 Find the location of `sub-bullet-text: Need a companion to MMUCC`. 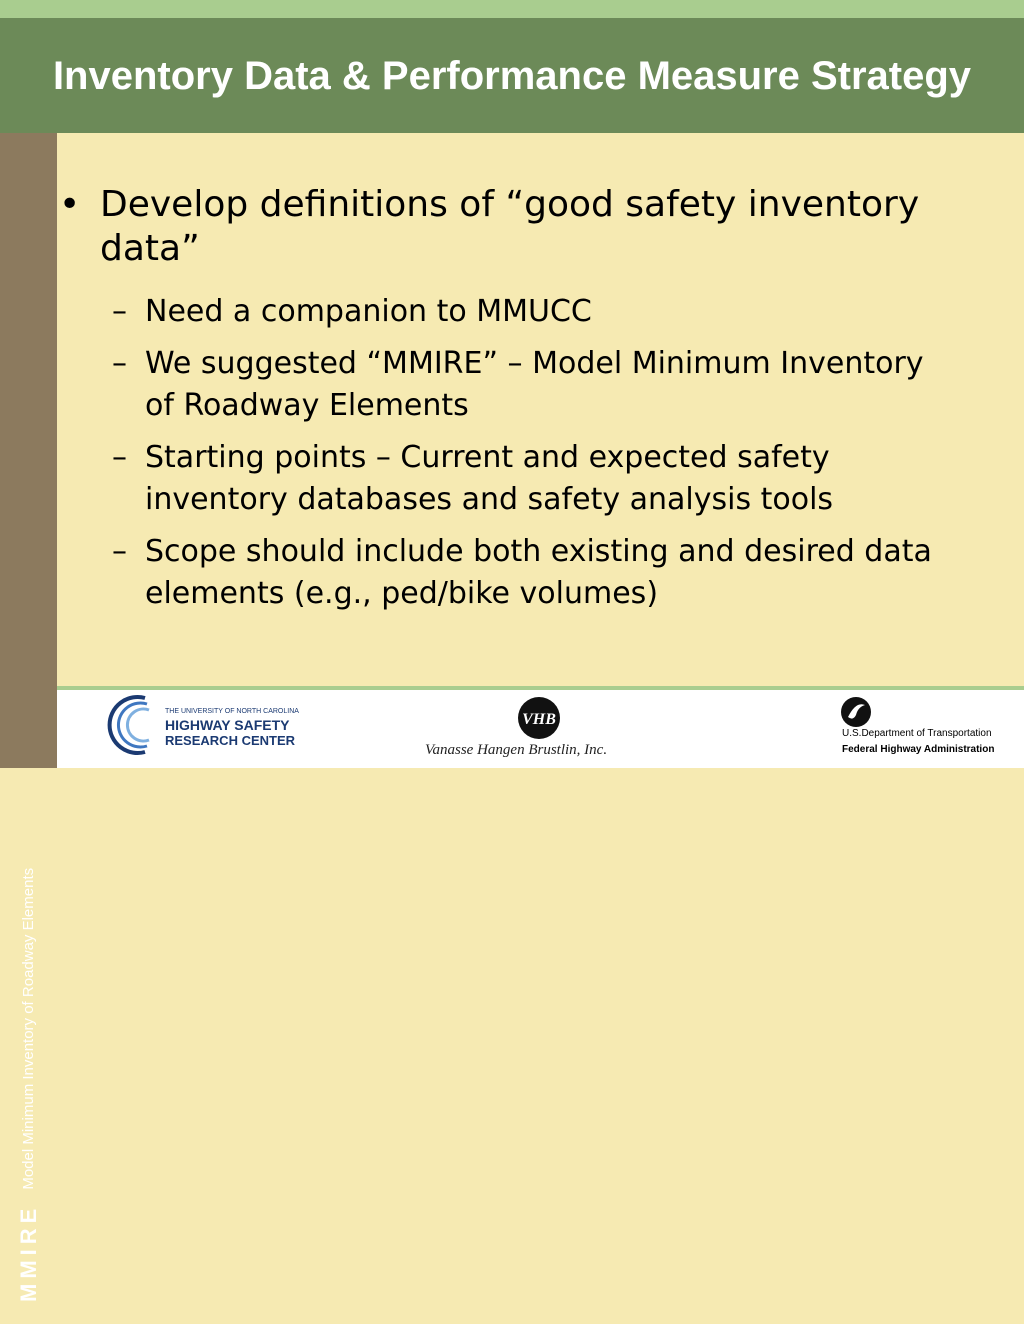

sub-bullet-text: Need a companion to MMUCC is located at coordinates (368, 311).